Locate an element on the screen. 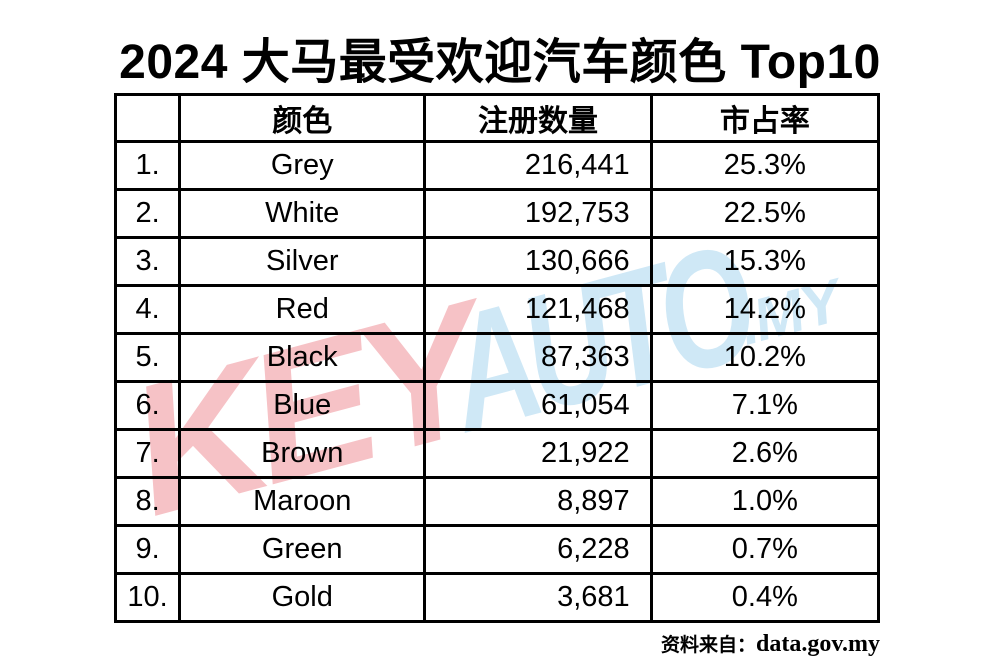 The height and width of the screenshot is (667, 1000). table-row-gold: 10. Gold 3,681 0.4% is located at coordinates (497, 597).